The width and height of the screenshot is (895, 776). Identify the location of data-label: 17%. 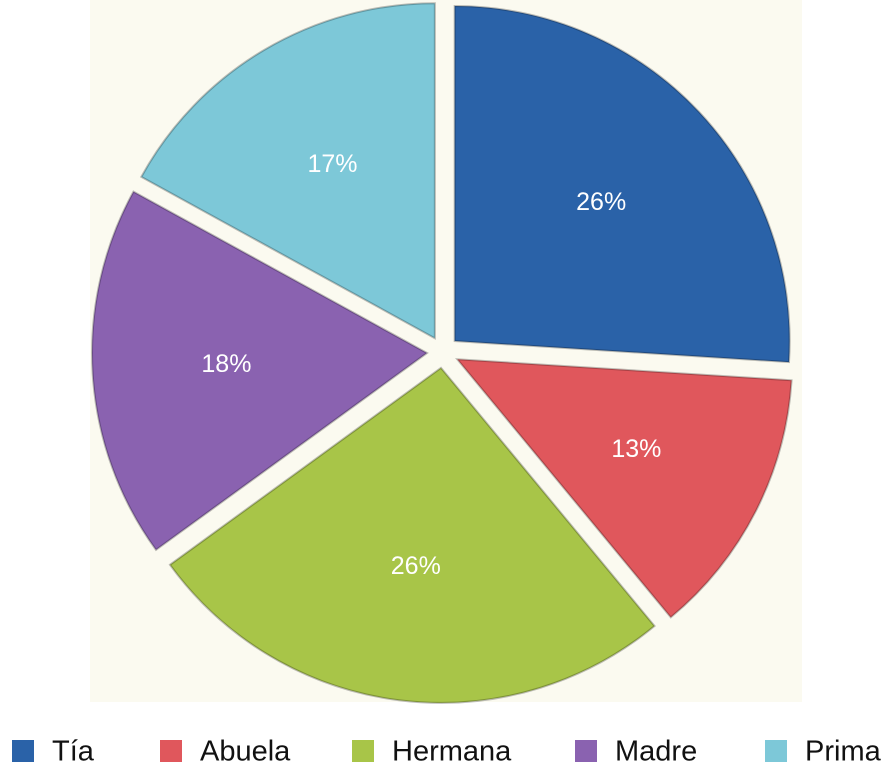
(333, 164).